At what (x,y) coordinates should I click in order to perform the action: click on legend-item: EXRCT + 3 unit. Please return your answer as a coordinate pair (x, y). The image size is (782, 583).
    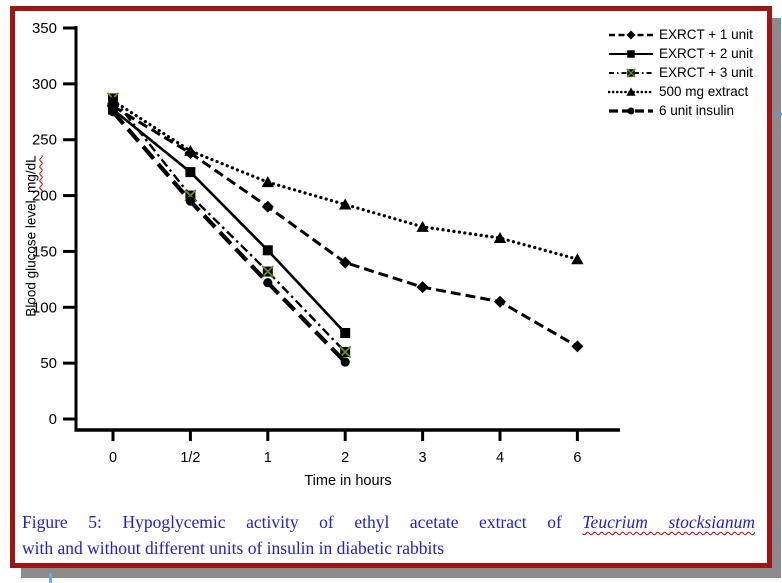
    Looking at the image, I should click on (680, 72).